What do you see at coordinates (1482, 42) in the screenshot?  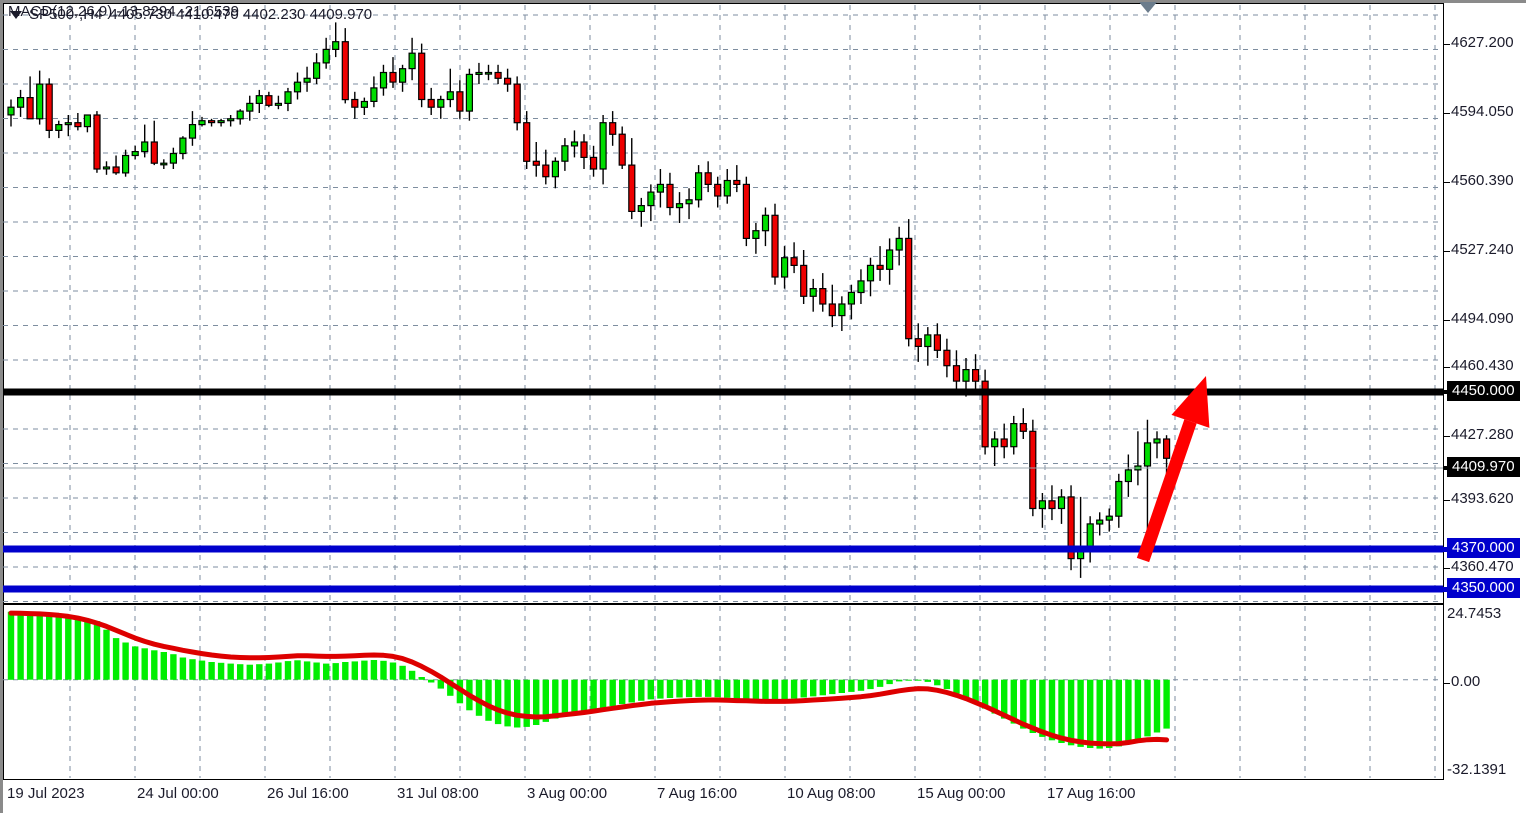 I see `price-axis-label: 4627.200` at bounding box center [1482, 42].